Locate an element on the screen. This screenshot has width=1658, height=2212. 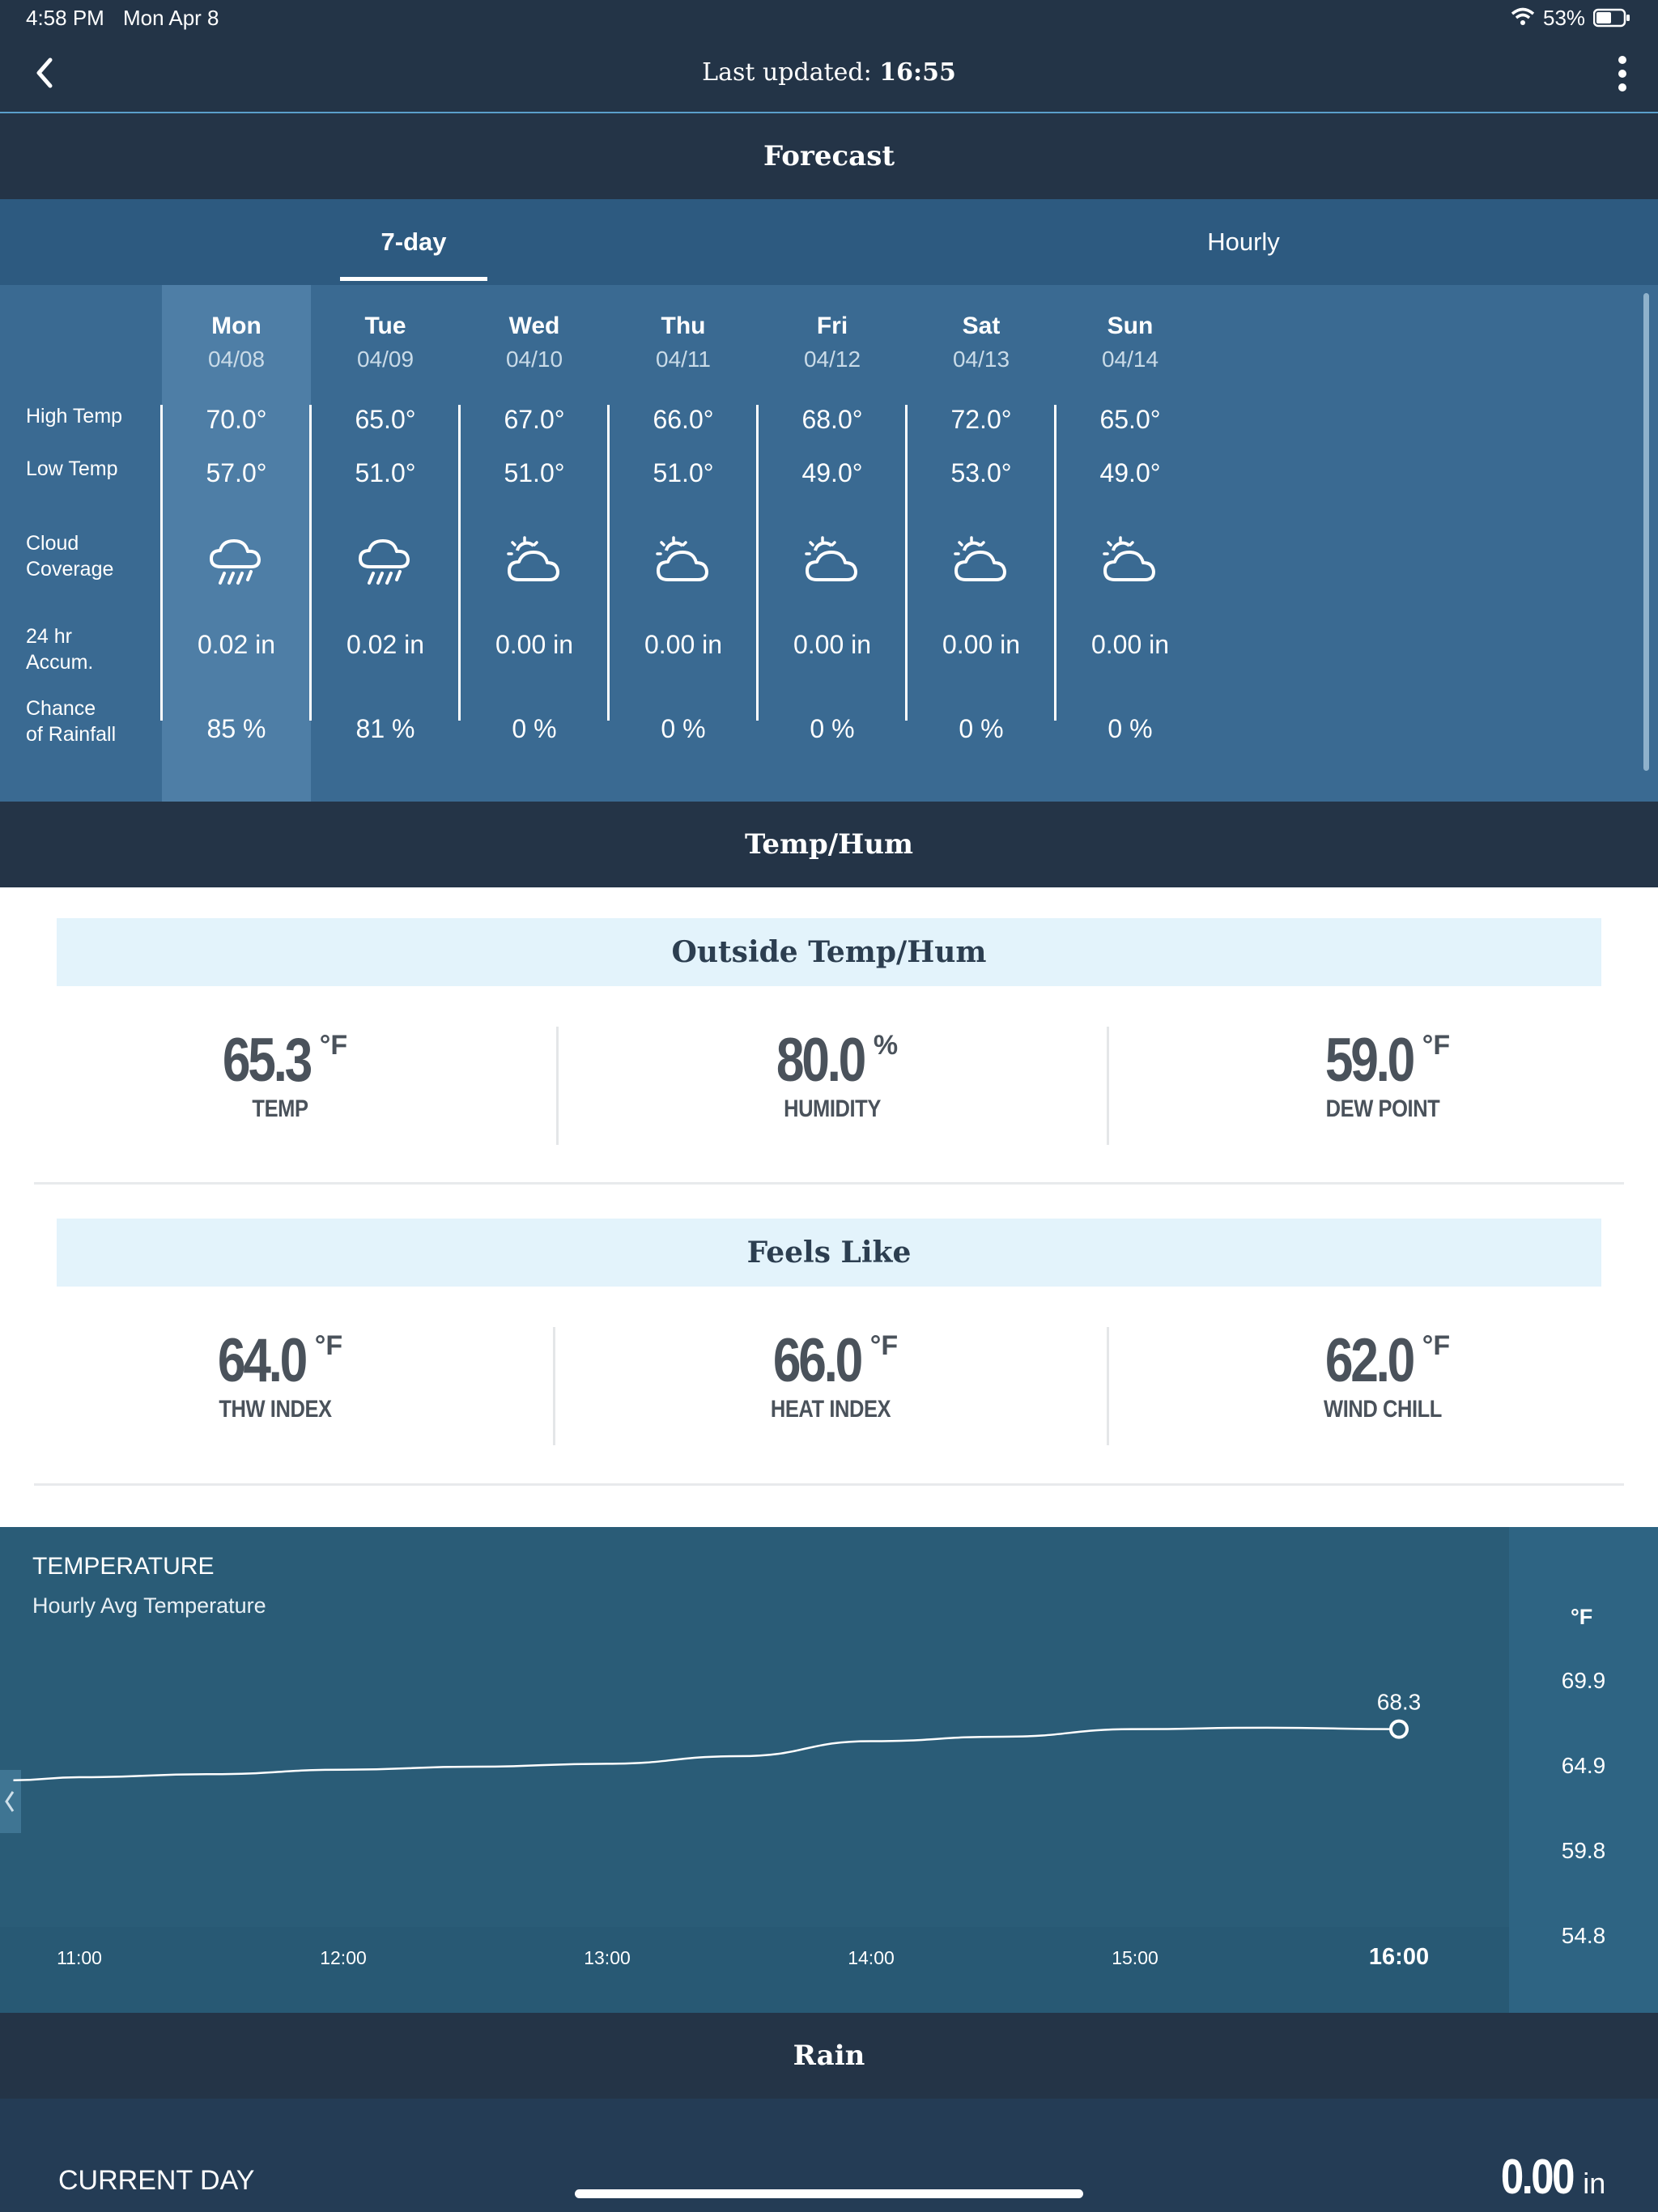
y-tick-label: 64.9 is located at coordinates (1584, 1765).